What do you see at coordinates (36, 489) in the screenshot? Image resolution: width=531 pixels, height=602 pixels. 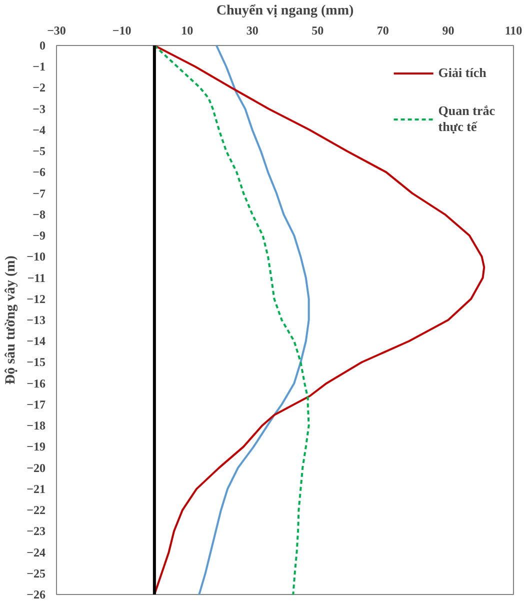 I see `y-tick-label: −21` at bounding box center [36, 489].